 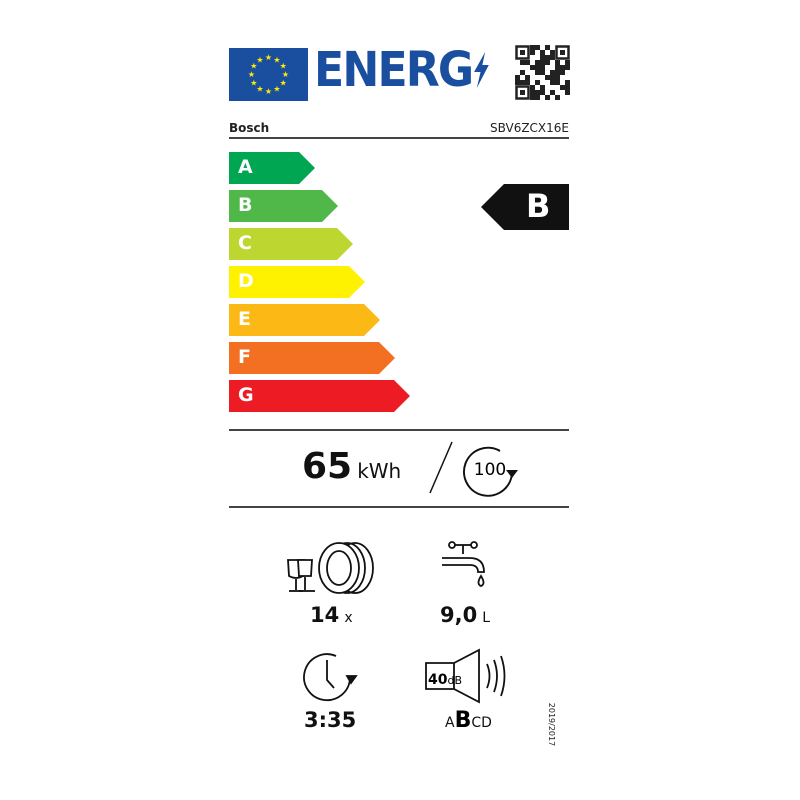 I want to click on qr-code, so click(x=542, y=72).